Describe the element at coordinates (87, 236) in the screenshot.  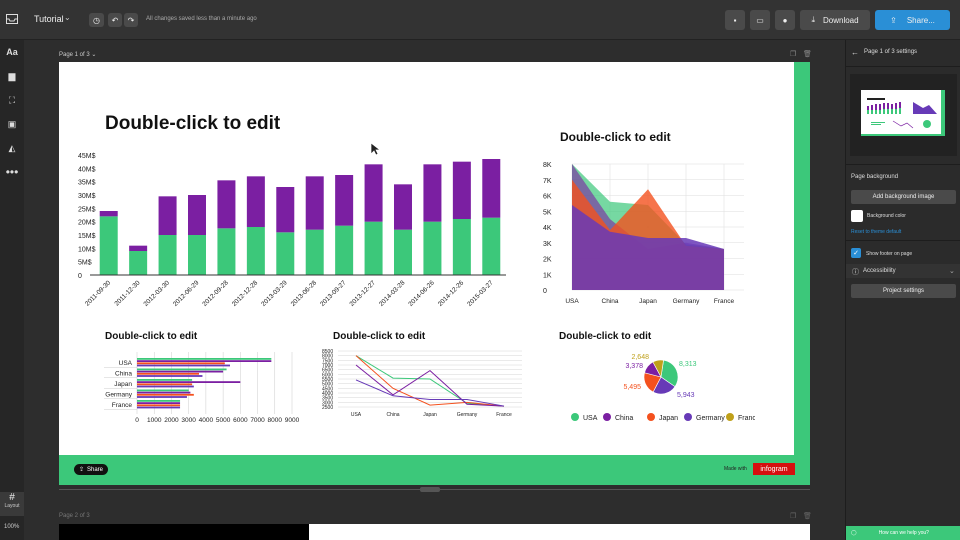
I see `y-tick-label: 15M$` at that location.